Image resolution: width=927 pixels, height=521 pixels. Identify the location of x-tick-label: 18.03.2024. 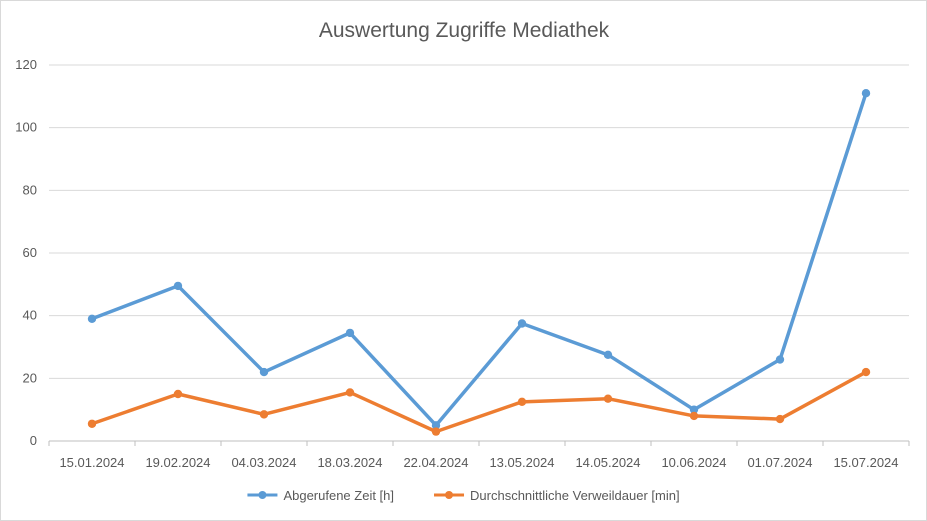
(349, 462).